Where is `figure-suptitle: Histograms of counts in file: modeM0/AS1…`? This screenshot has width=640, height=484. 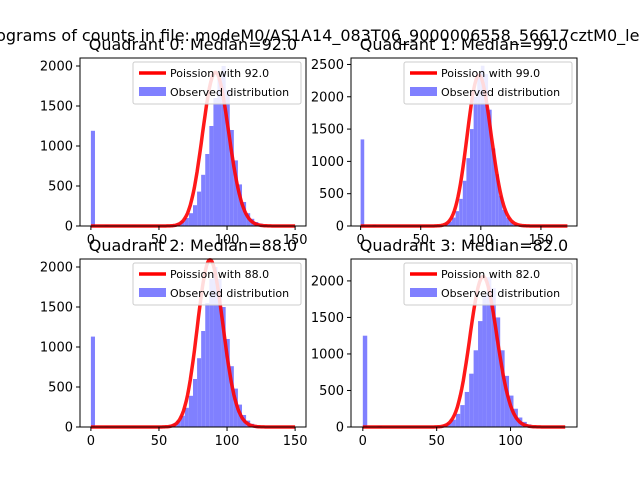
figure-suptitle: Histograms of counts in file: modeM0/AS1… is located at coordinates (320, 36).